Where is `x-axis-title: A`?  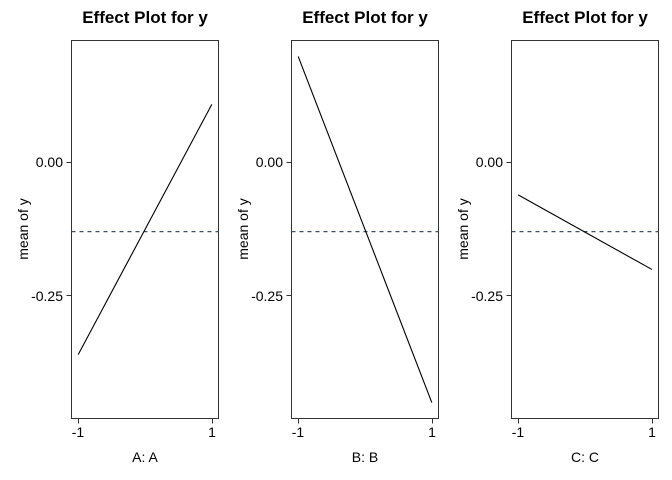 x-axis-title: A is located at coordinates (145, 457).